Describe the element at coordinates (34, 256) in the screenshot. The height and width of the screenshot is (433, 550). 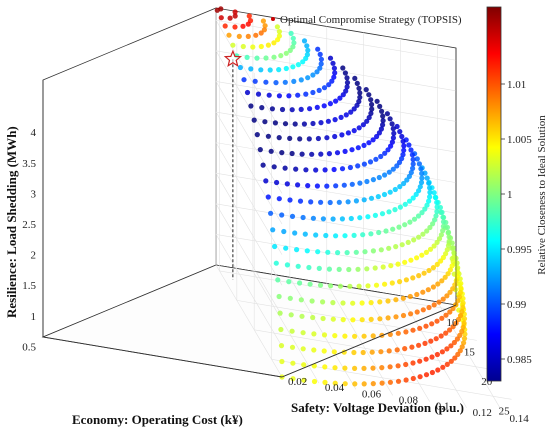
I see `z-tick-label: 2` at that location.